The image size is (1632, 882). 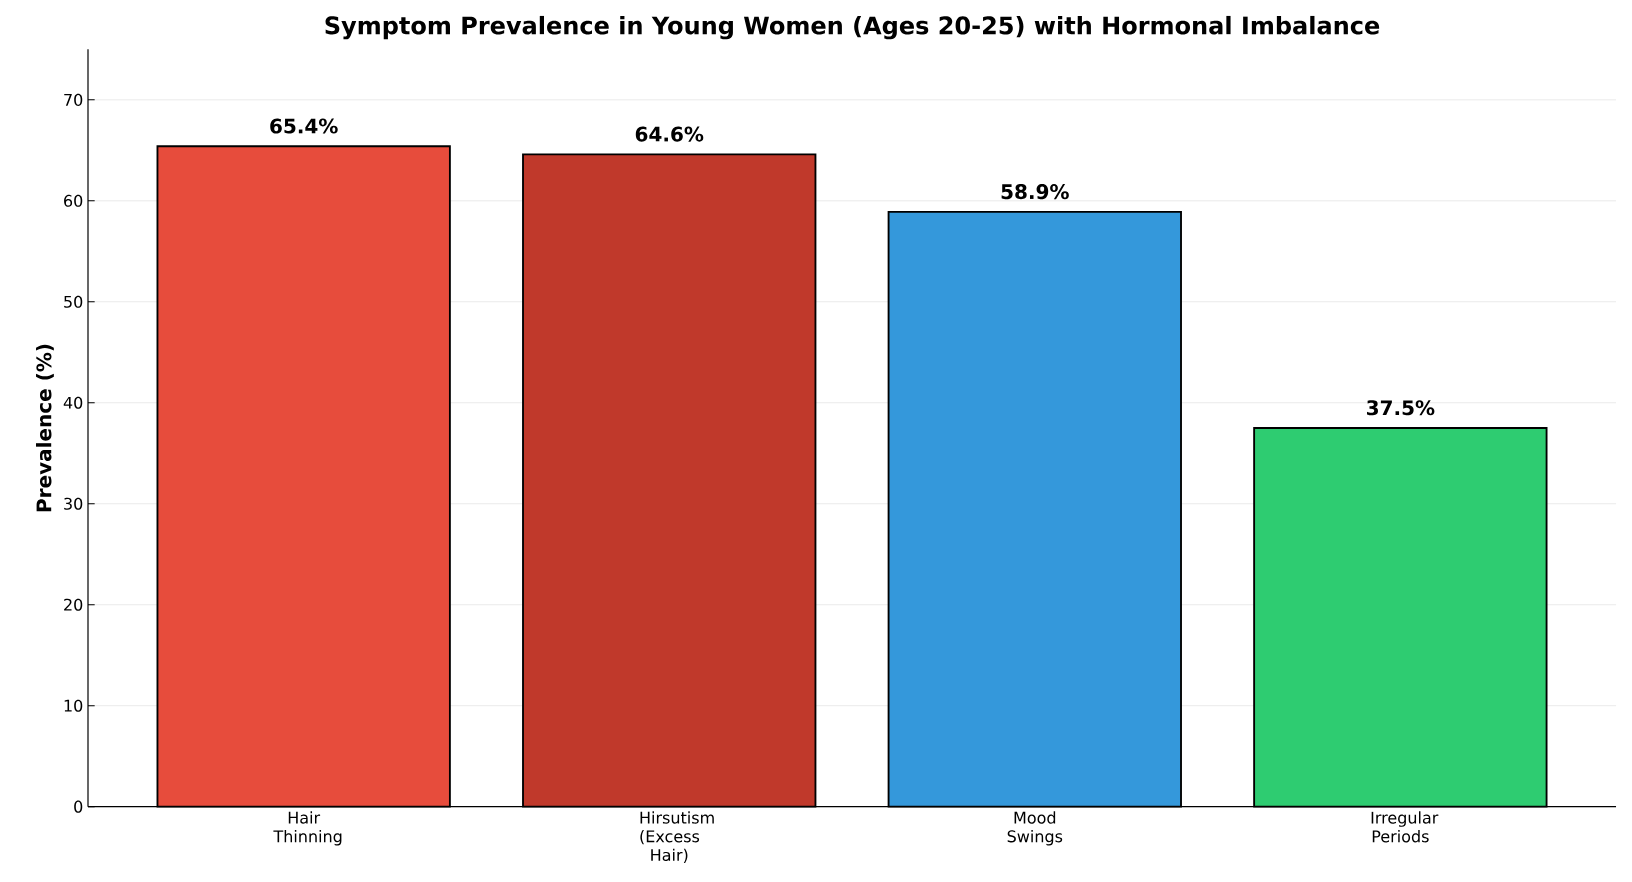 What do you see at coordinates (669, 134) in the screenshot?
I see `data-label: 64.6%` at bounding box center [669, 134].